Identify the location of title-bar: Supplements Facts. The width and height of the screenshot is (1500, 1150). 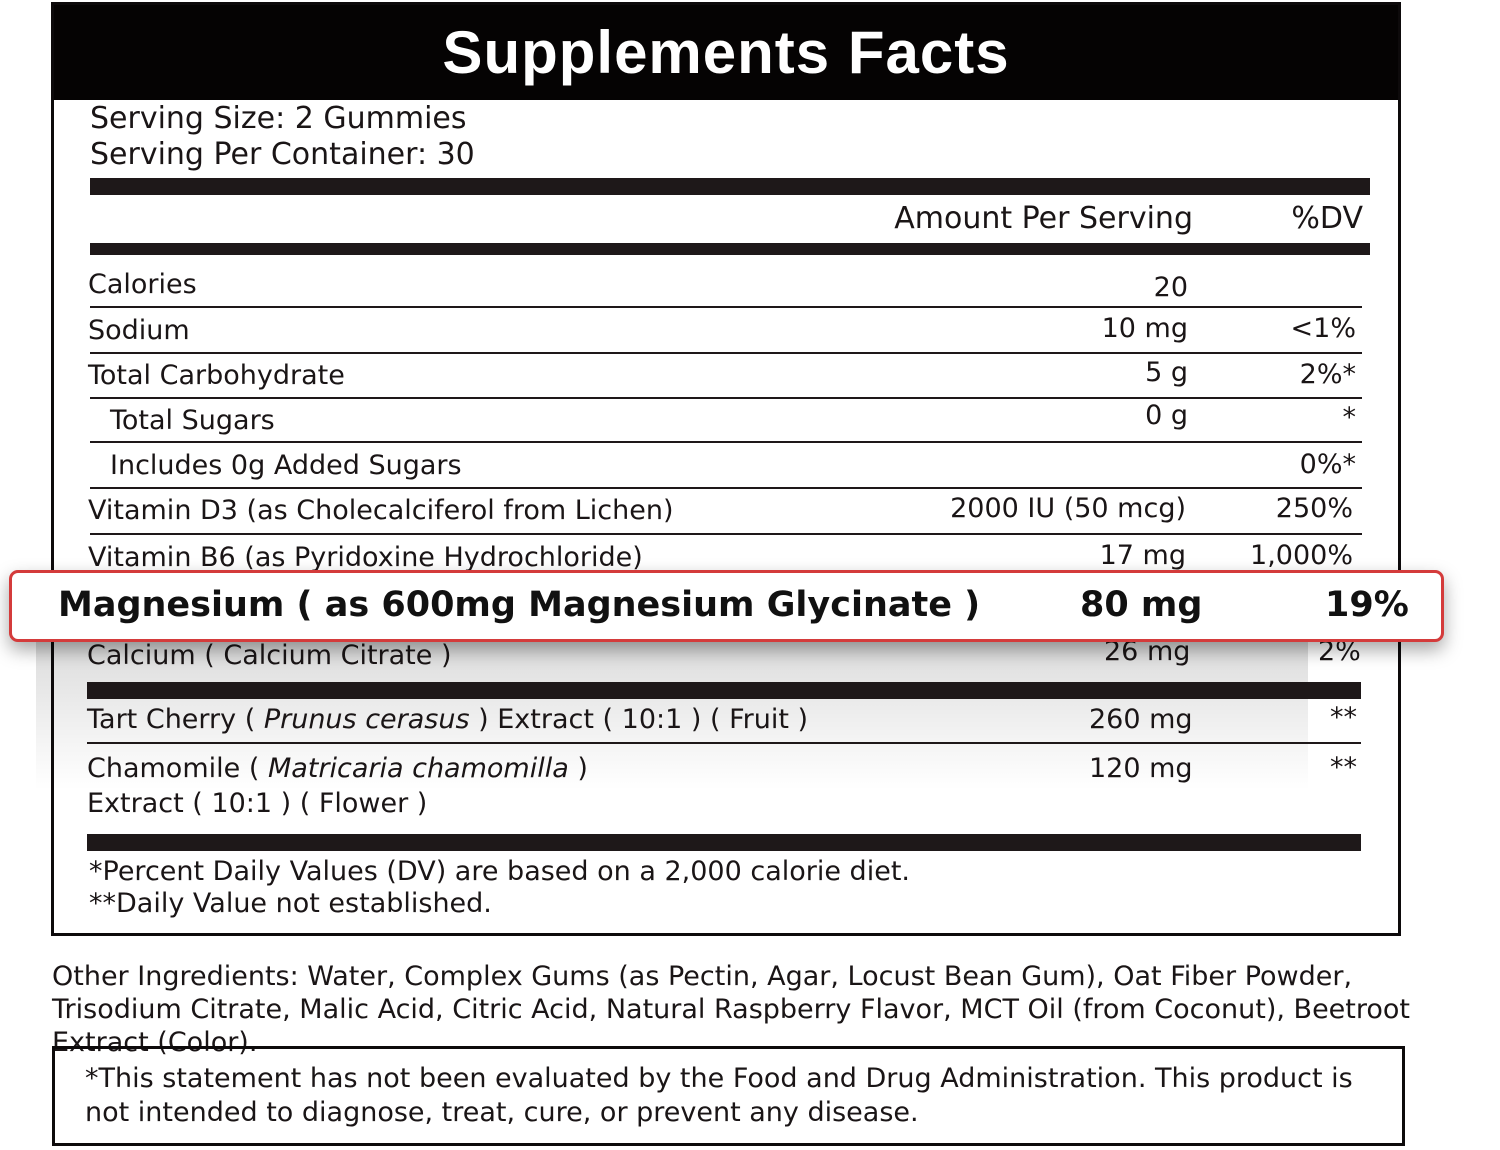
(726, 52).